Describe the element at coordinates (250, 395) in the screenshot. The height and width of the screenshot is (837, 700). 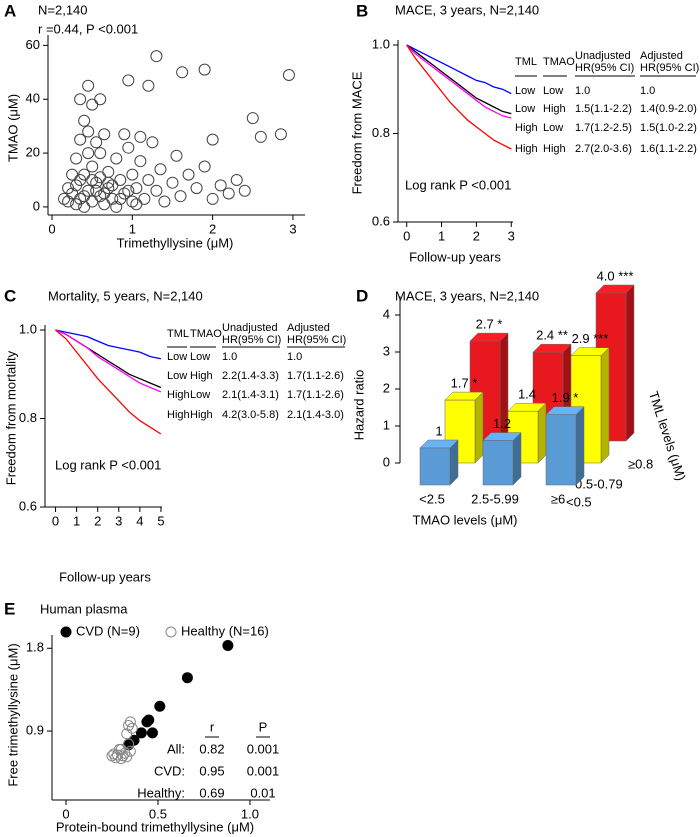
I see `table-cell: 2.1(1.4-3.1)` at that location.